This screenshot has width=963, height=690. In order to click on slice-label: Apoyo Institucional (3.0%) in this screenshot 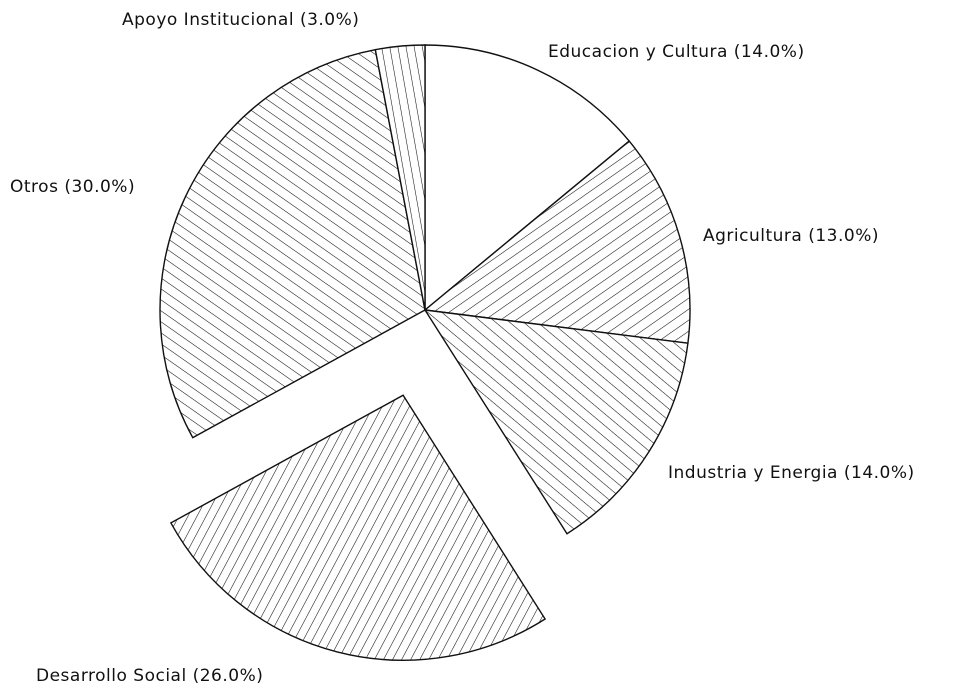, I will do `click(240, 20)`.